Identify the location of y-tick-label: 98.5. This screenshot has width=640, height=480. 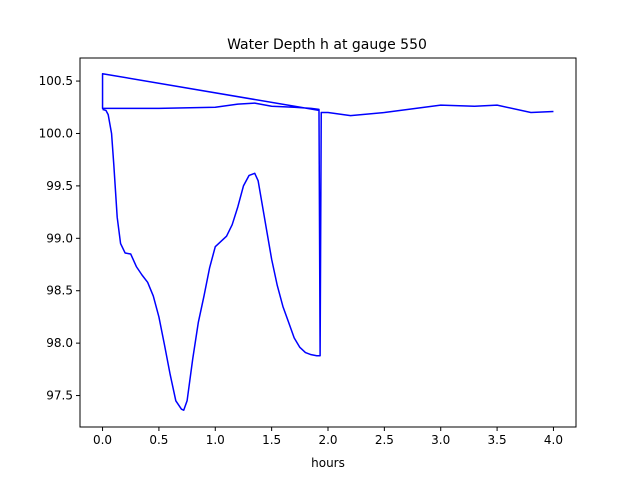
(59, 291).